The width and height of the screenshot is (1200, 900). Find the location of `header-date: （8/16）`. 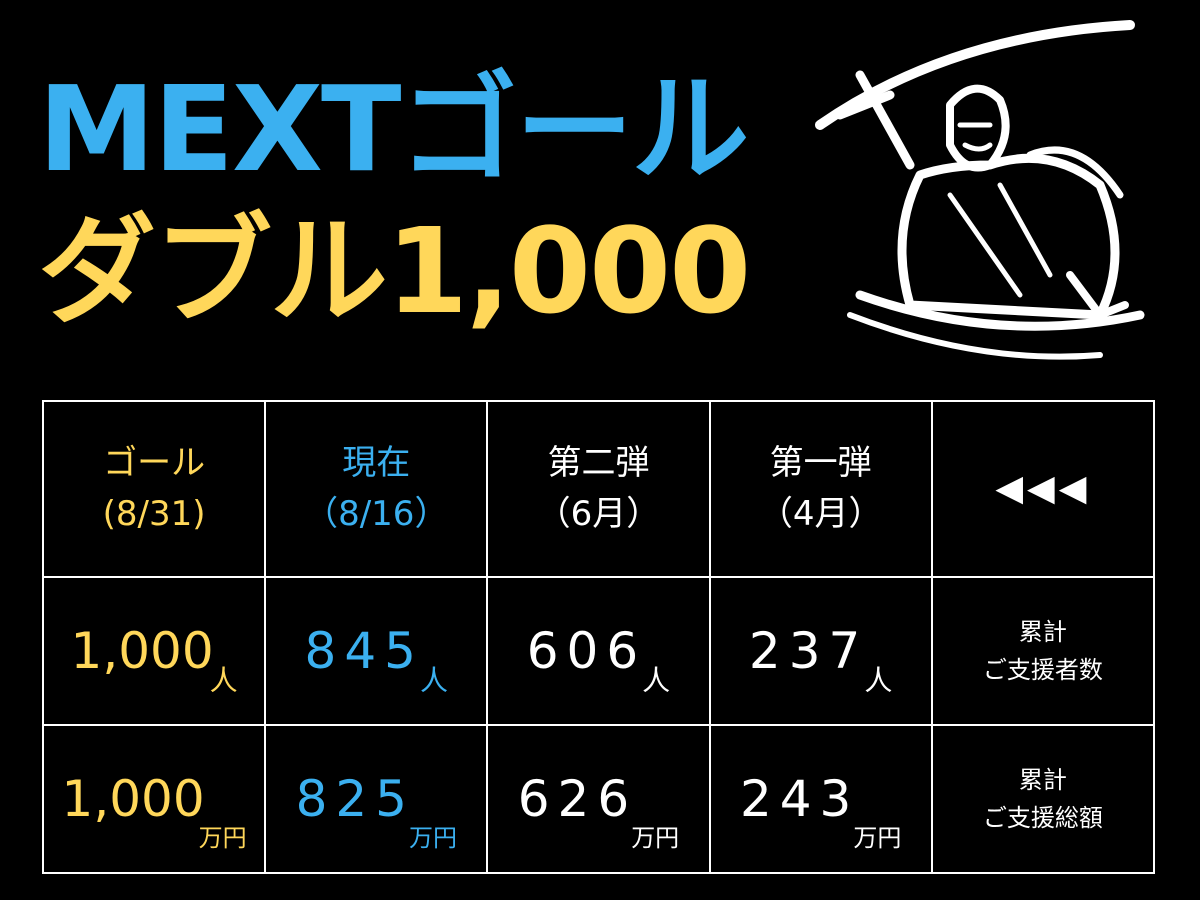

header-date: （8/16） is located at coordinates (376, 514).